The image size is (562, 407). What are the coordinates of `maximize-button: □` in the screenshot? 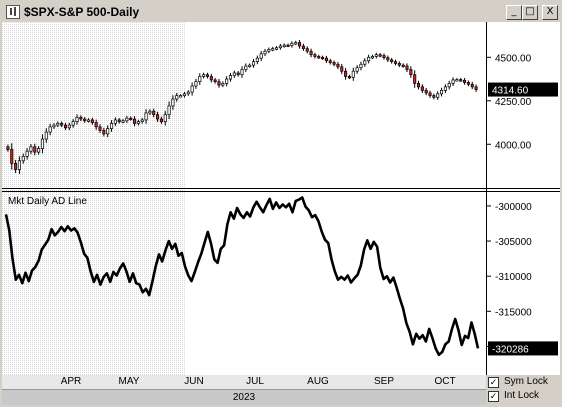 It's located at (530, 12).